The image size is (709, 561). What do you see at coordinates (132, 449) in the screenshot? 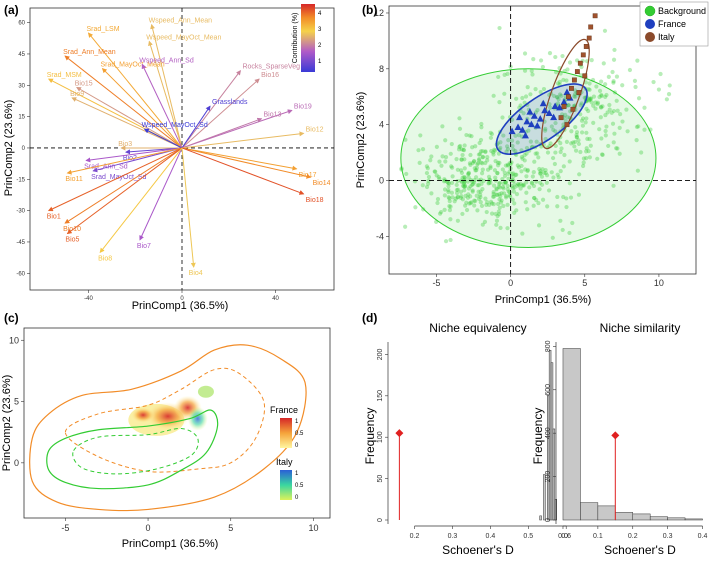
I see `contour-italy-total` at bounding box center [132, 449].